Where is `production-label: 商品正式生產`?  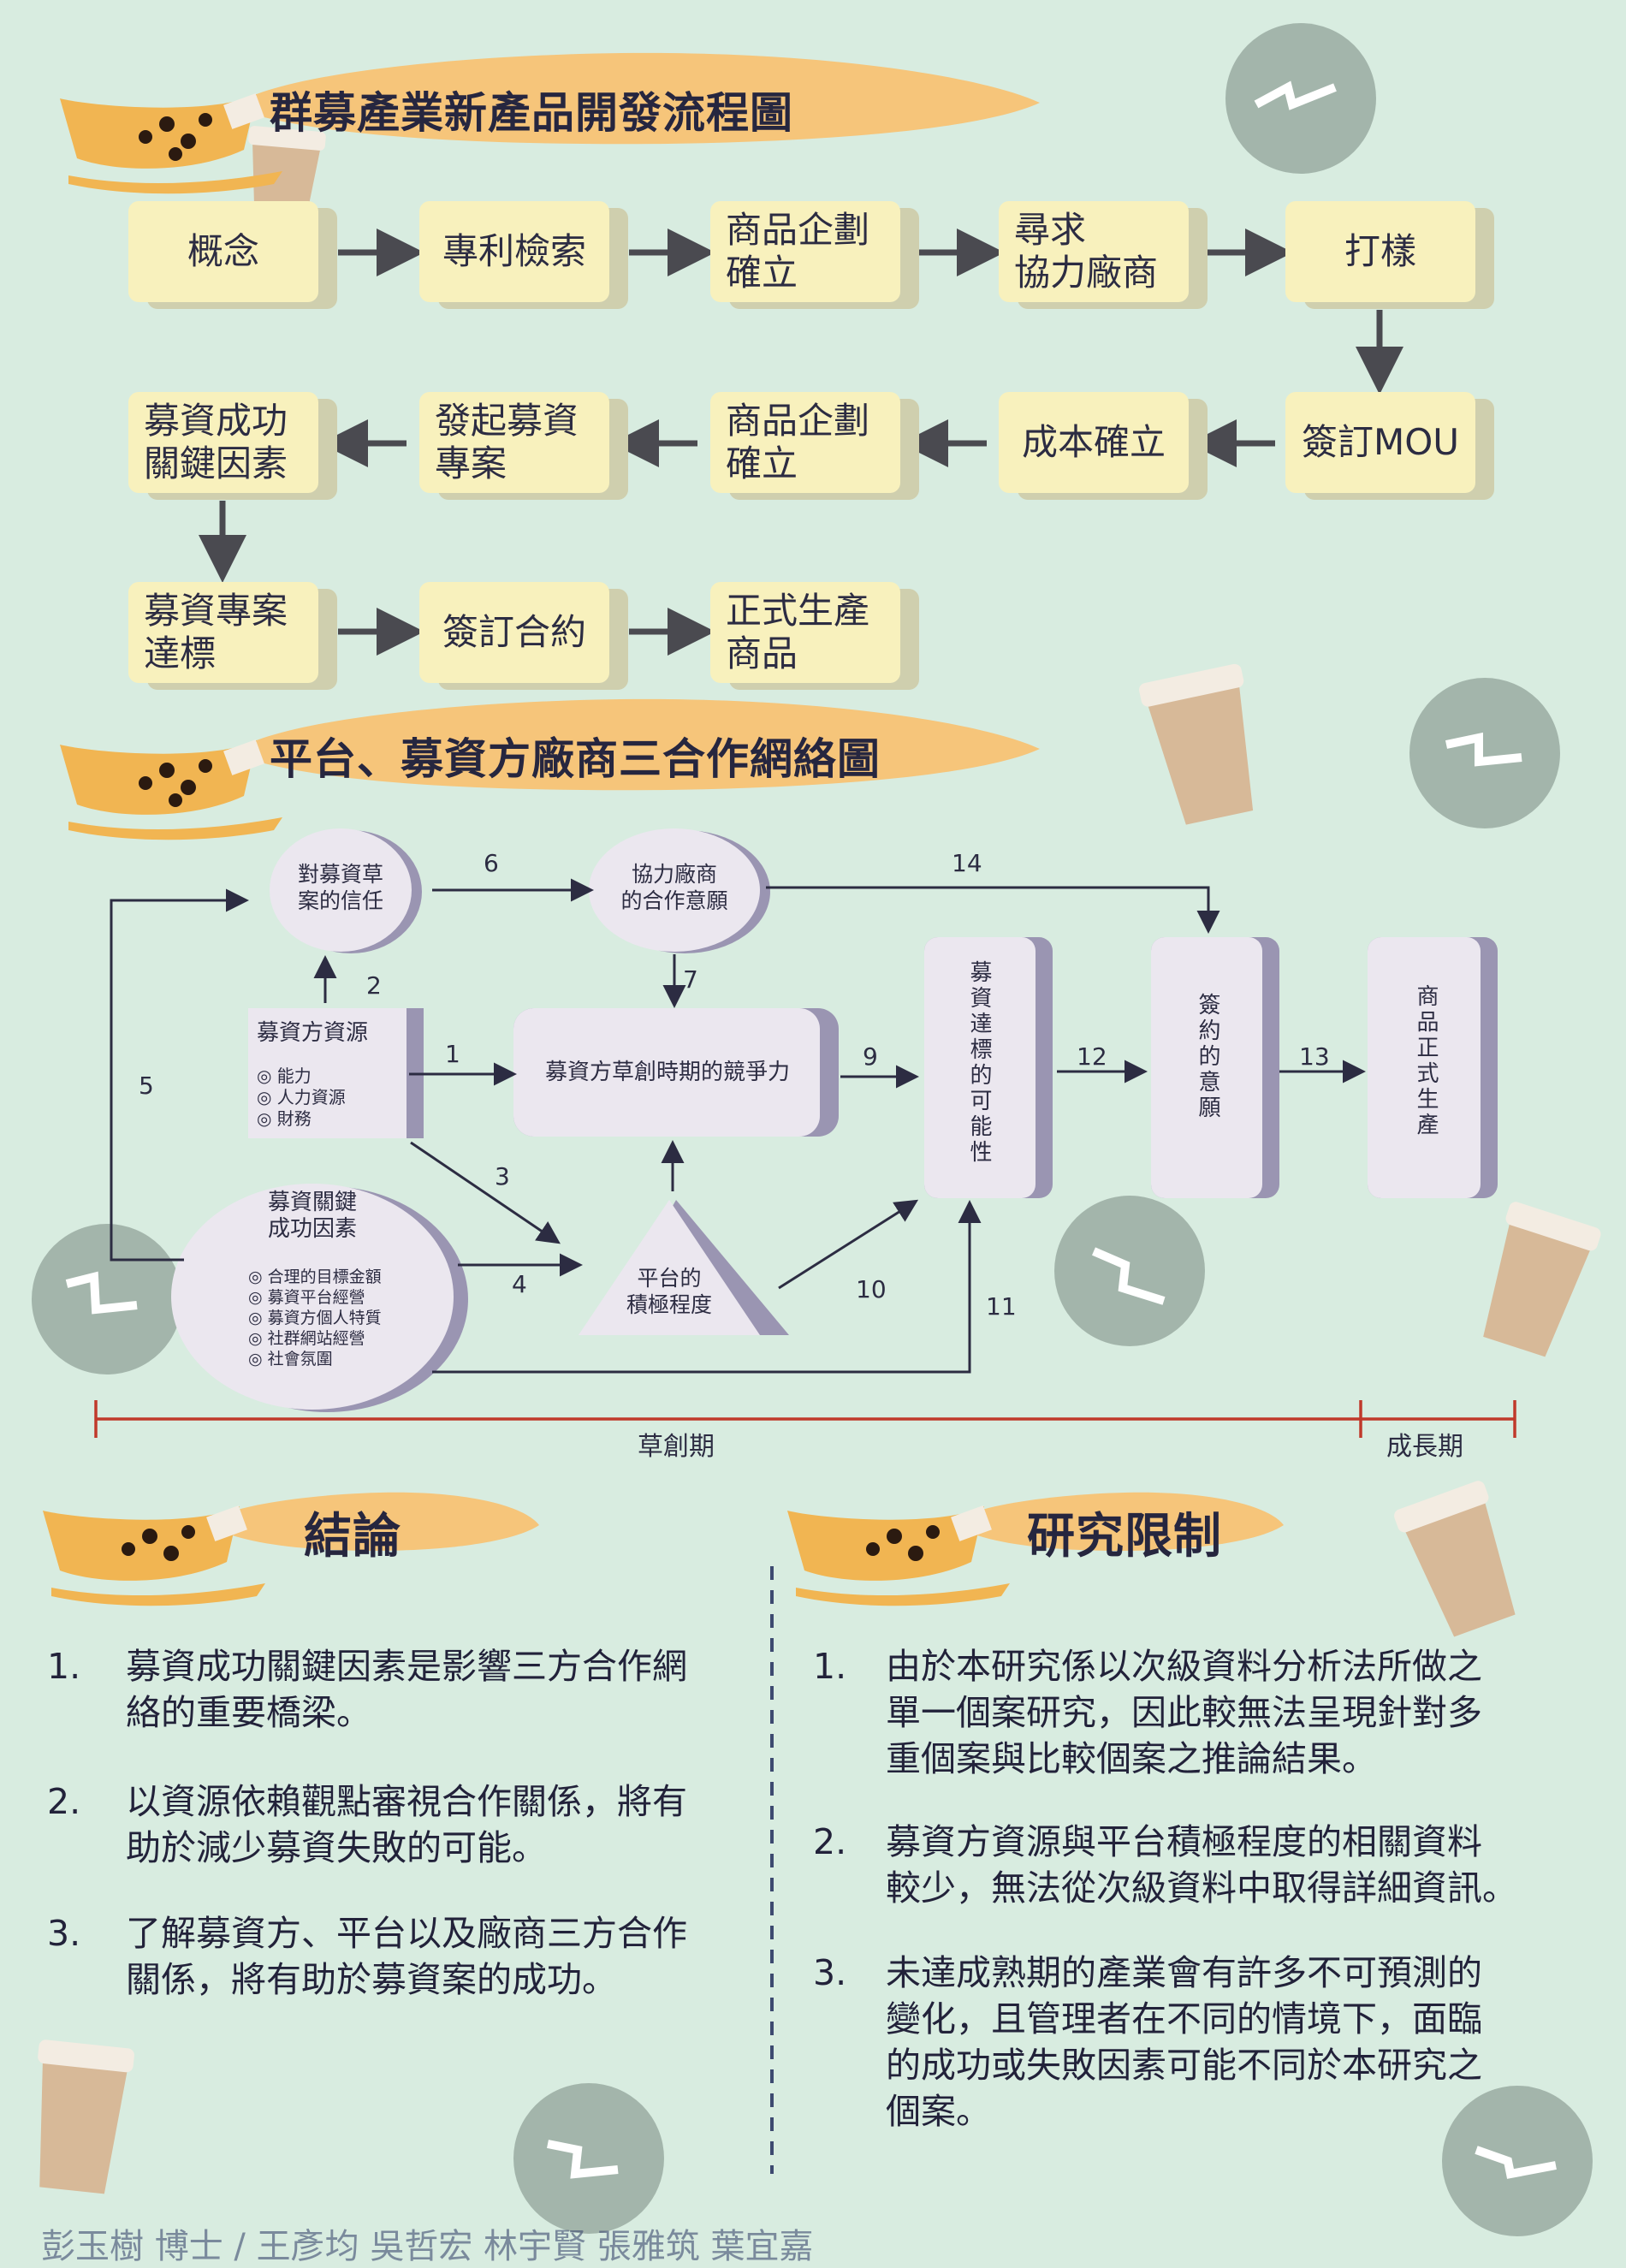
production-label: 商品正式生產 is located at coordinates (1426, 1061).